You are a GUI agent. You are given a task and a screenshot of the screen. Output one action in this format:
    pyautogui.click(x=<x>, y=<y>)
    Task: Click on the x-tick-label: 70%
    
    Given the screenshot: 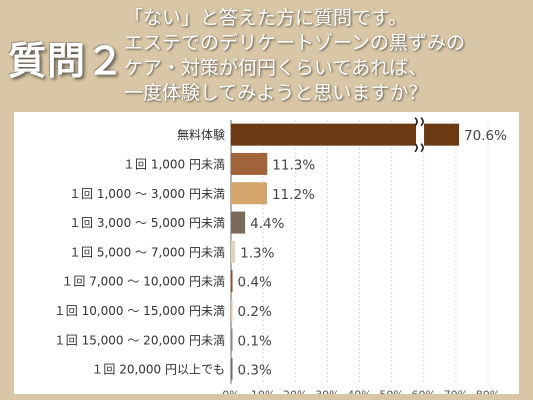 What is the action you would take?
    pyautogui.click(x=456, y=391)
    